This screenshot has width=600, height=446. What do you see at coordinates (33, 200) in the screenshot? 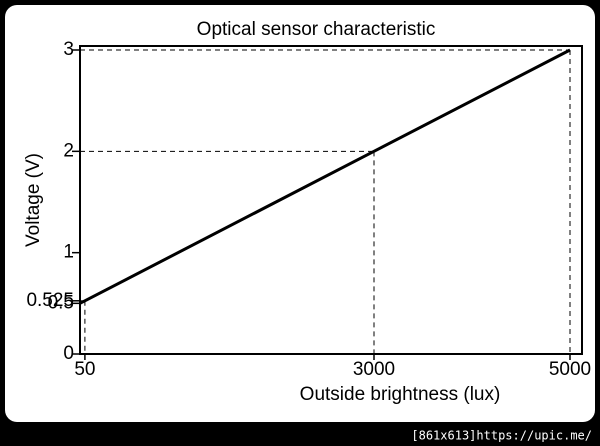
I see `y-axis-label: Voltage (V)` at bounding box center [33, 200].